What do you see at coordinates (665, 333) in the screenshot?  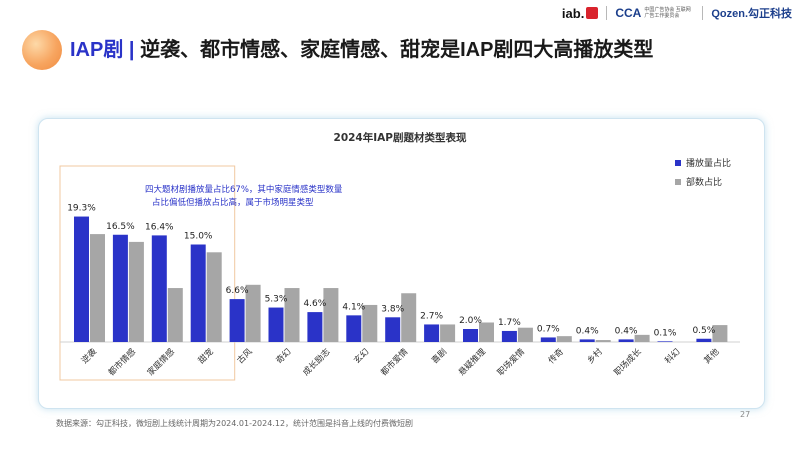 I see `data-label: 0.1%` at bounding box center [665, 333].